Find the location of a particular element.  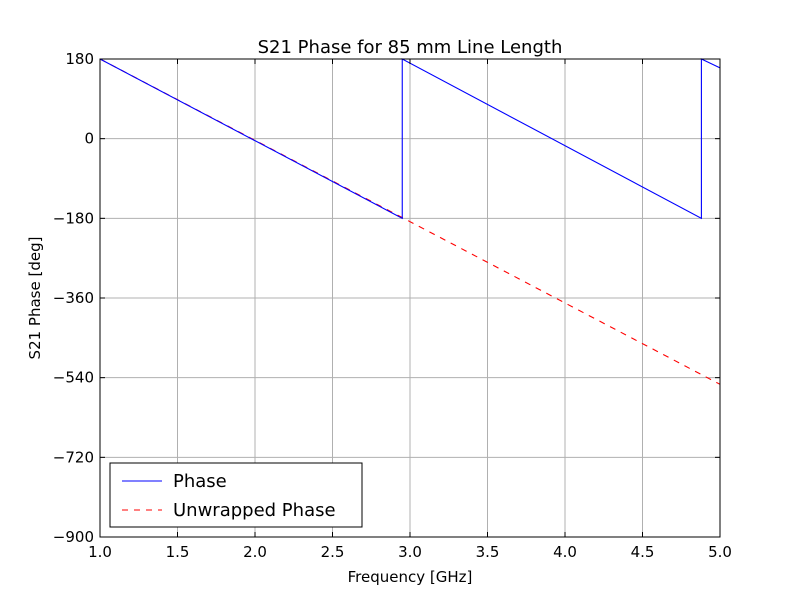

y-tick-label: 0 is located at coordinates (89, 139).